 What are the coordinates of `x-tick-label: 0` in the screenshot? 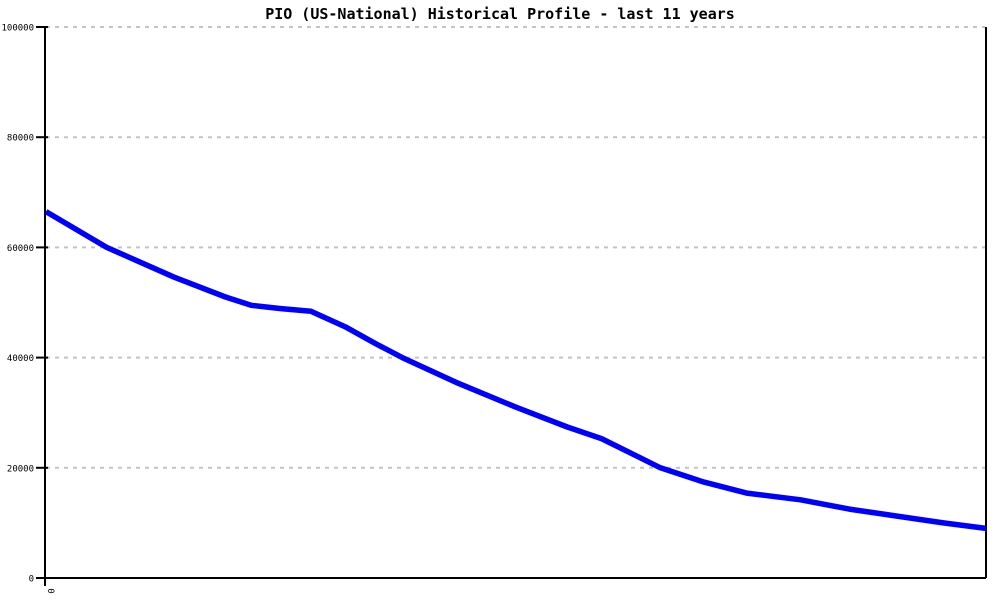 It's located at (50, 590).